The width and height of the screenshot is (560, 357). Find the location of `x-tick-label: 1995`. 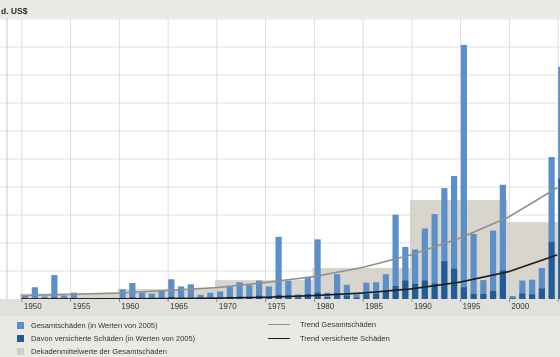

x-tick-label: 1995 is located at coordinates (472, 306).